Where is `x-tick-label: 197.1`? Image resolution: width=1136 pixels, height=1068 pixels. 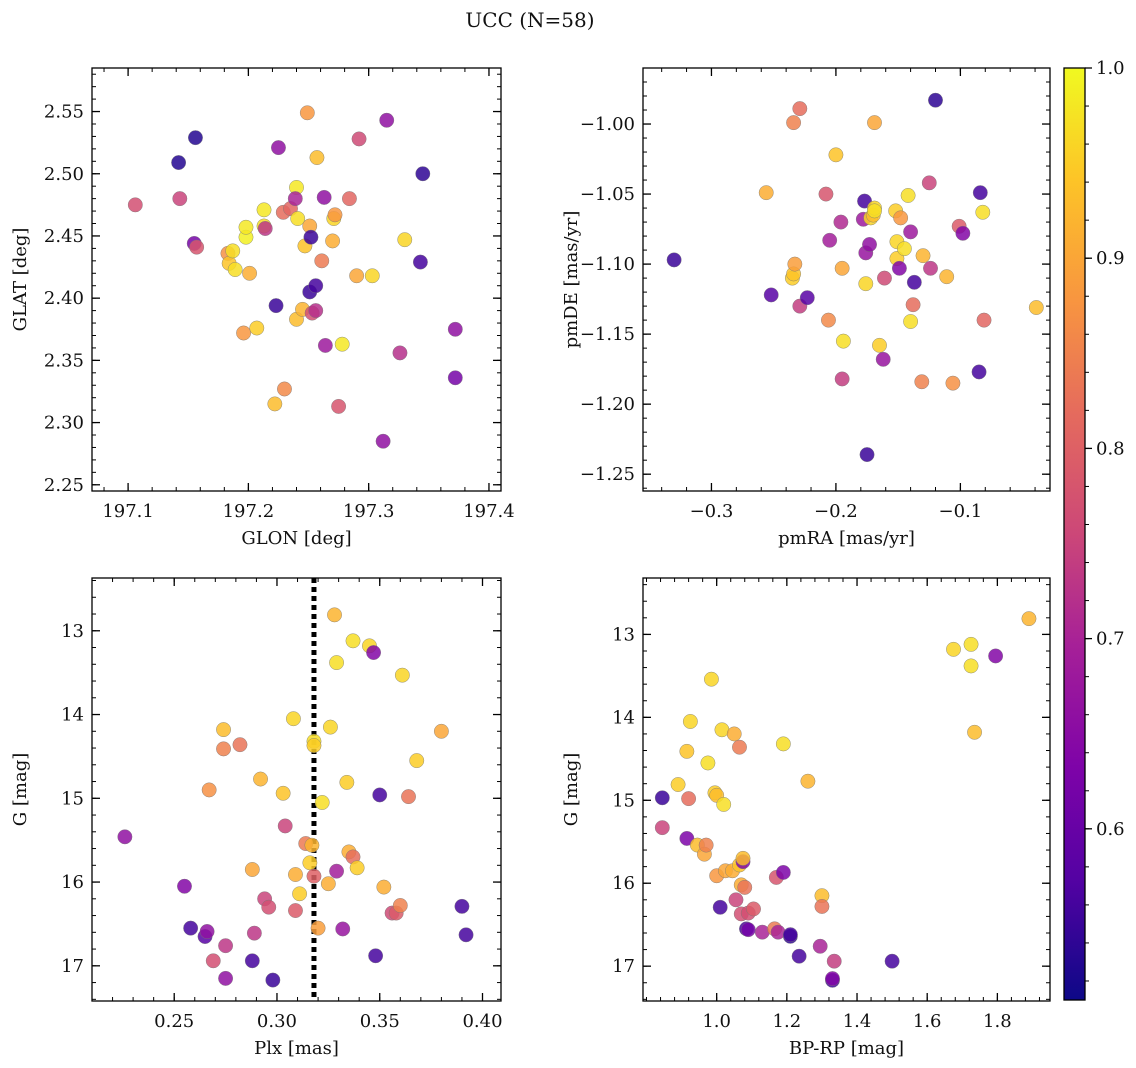 x-tick-label: 197.1 is located at coordinates (128, 511).